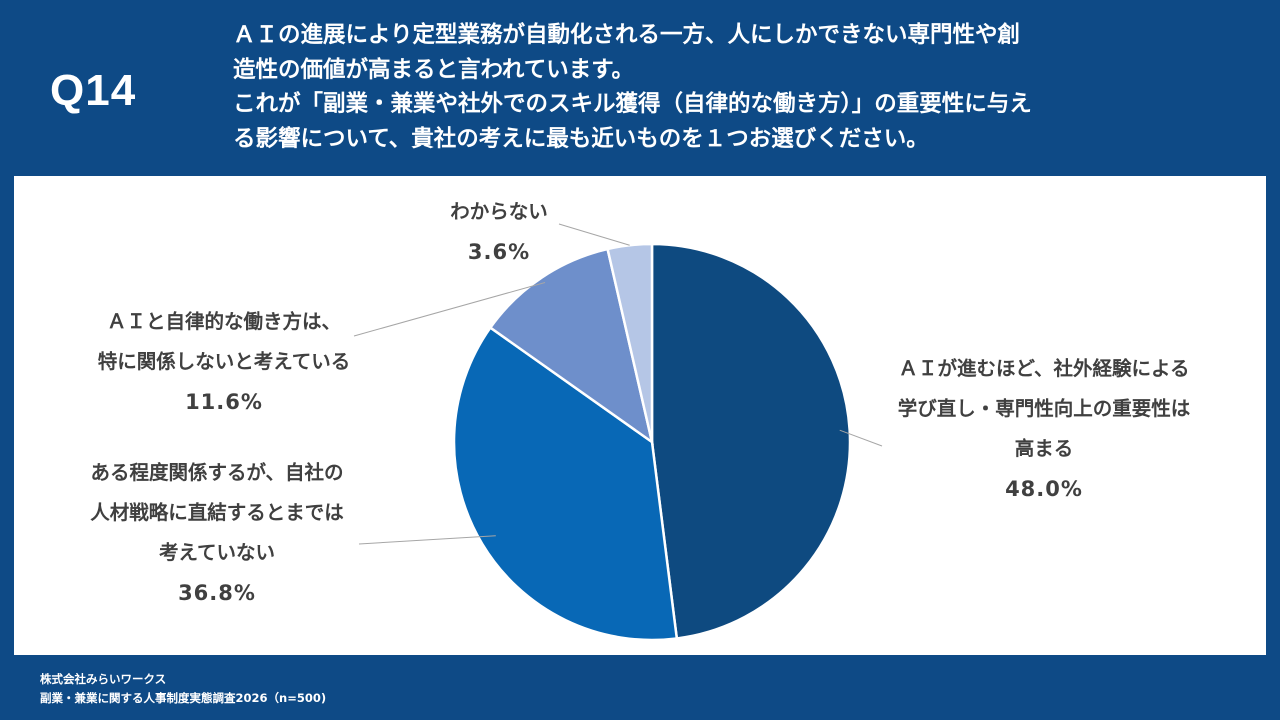 The height and width of the screenshot is (720, 1280). Describe the element at coordinates (103, 679) in the screenshot. I see `footer-company: 株式会社みらいワークス` at that location.